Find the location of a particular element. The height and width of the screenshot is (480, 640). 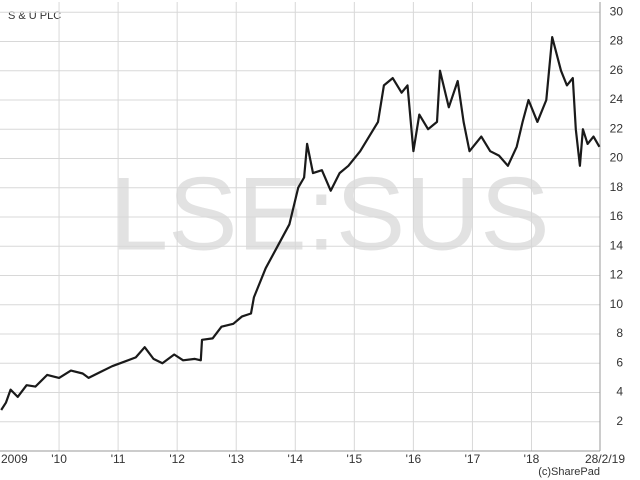

y-tick-label: 30 is located at coordinates (617, 11).